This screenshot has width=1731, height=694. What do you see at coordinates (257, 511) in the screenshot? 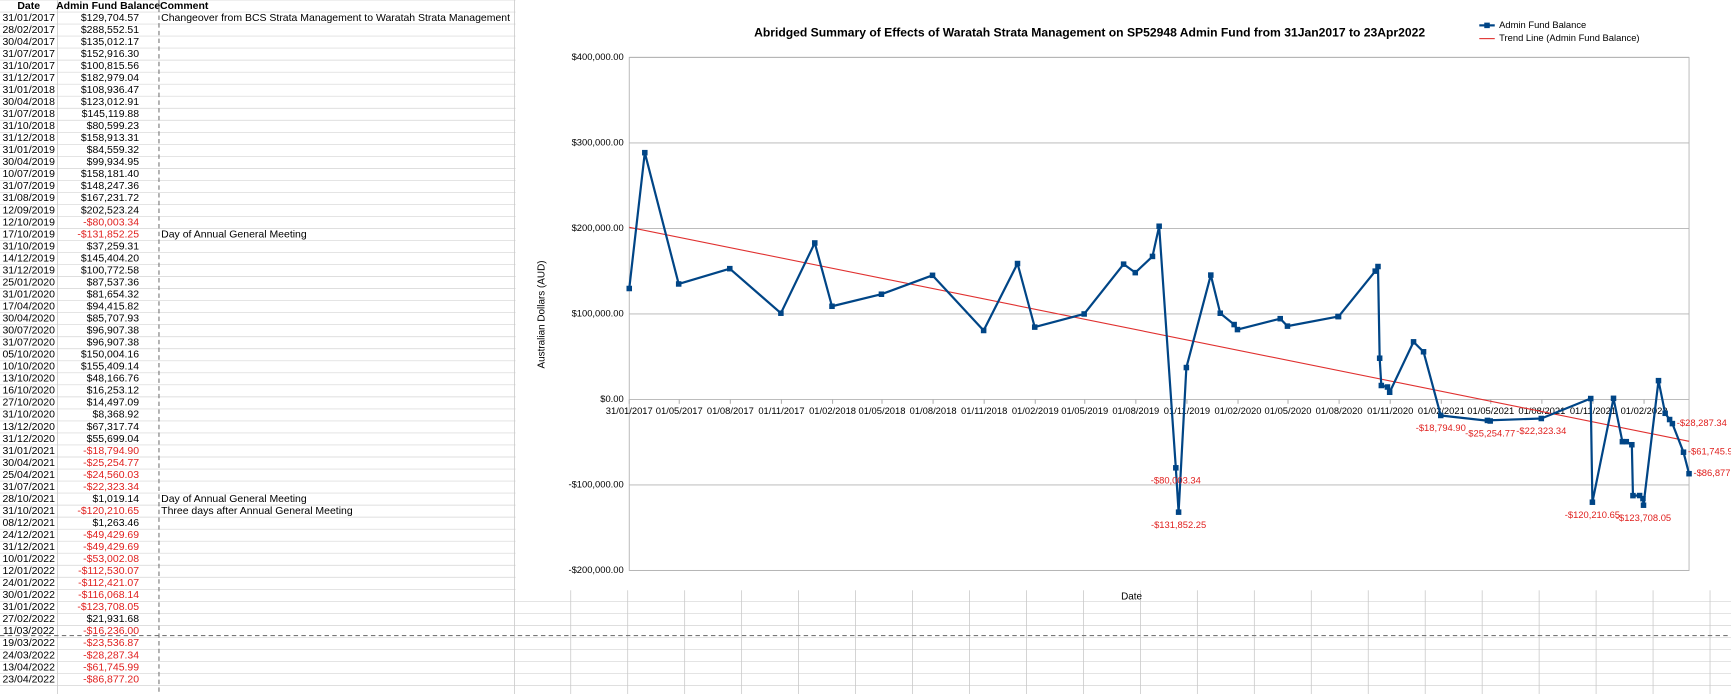
I see `comment-cell: Three days after Annual General Meeting` at bounding box center [257, 511].